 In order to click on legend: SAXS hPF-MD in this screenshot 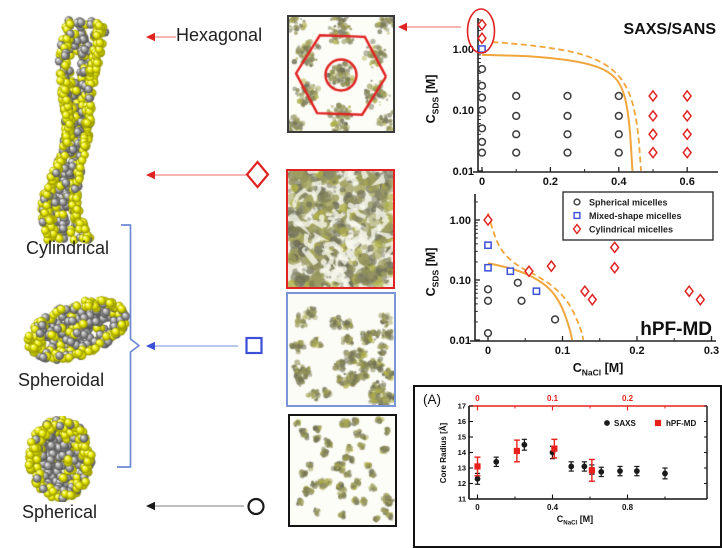, I will do `click(650, 423)`.